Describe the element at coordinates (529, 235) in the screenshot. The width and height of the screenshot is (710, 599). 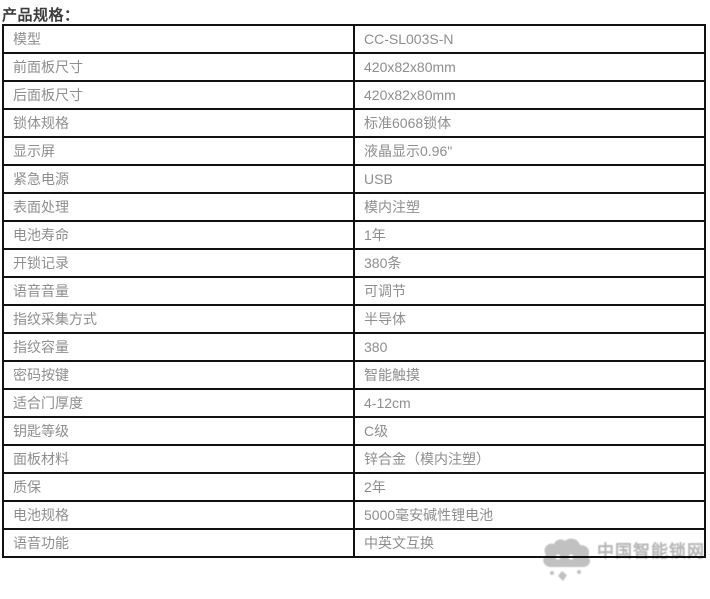
I see `spec-value: 1年` at that location.